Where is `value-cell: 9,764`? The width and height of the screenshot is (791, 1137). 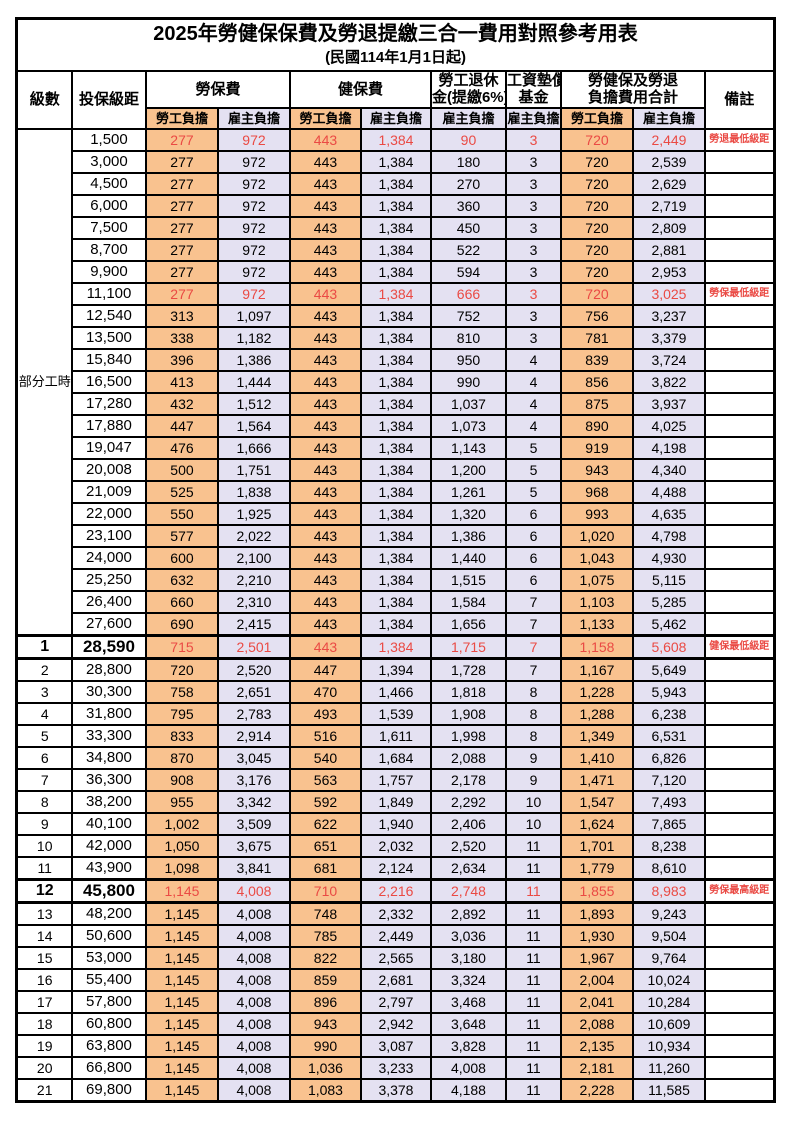
value-cell: 9,764 is located at coordinates (668, 957).